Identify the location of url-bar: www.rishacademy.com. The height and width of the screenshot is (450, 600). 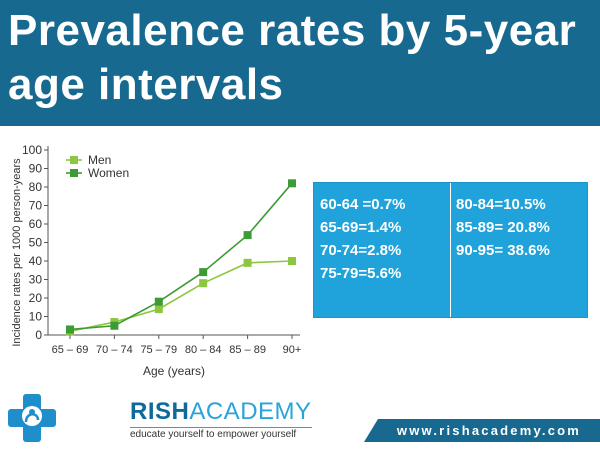
(482, 430).